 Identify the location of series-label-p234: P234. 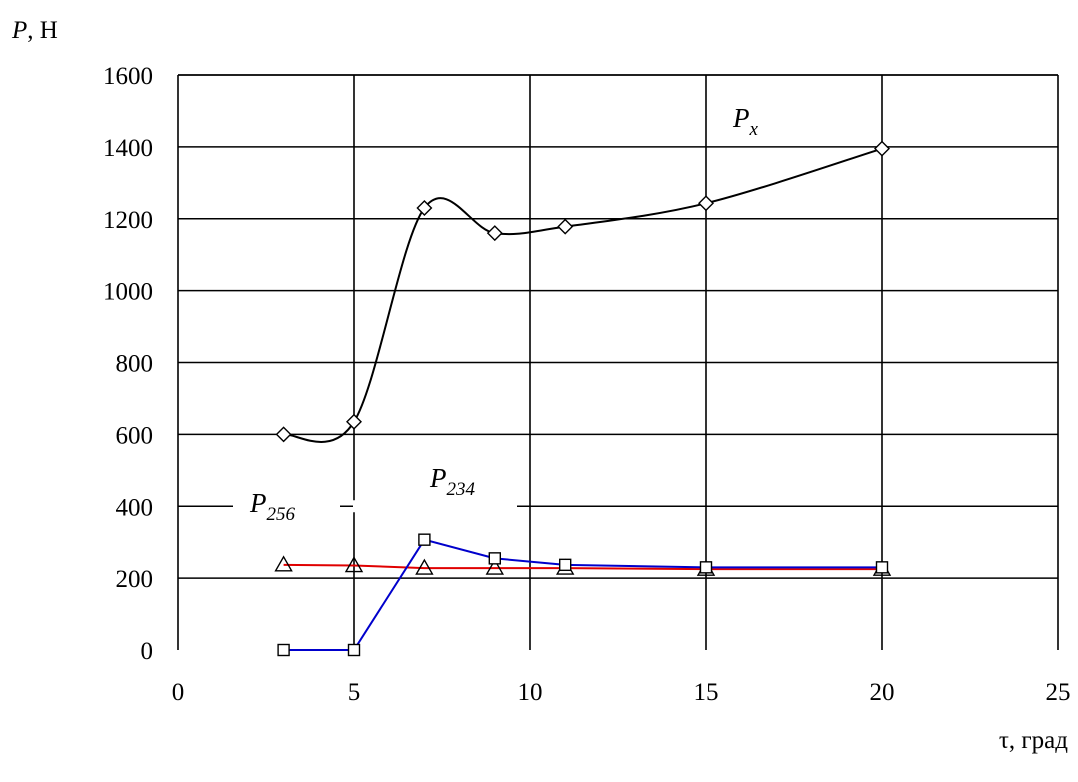
(452, 481).